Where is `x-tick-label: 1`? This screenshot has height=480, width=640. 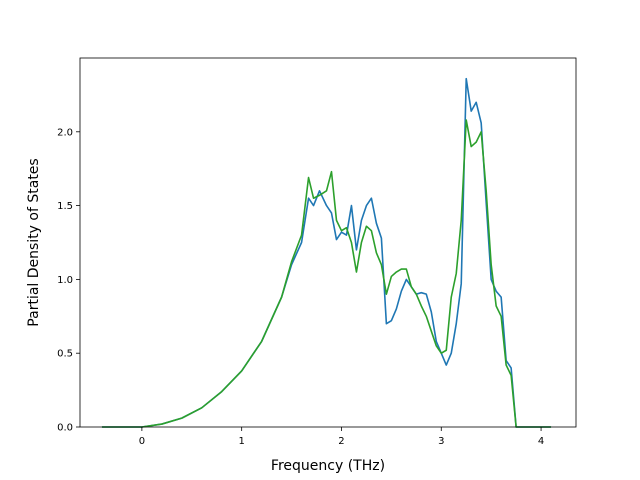 x-tick-label: 1 is located at coordinates (241, 441).